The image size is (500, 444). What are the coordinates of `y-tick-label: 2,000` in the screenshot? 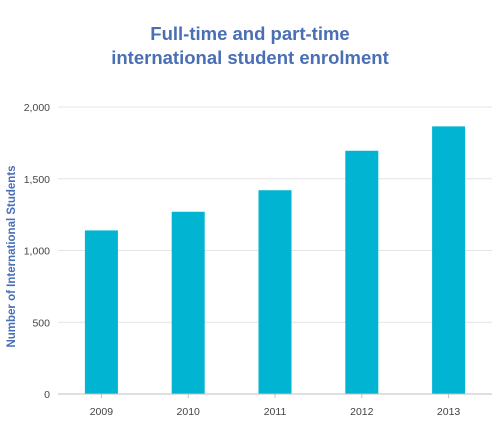 It's located at (37, 108).